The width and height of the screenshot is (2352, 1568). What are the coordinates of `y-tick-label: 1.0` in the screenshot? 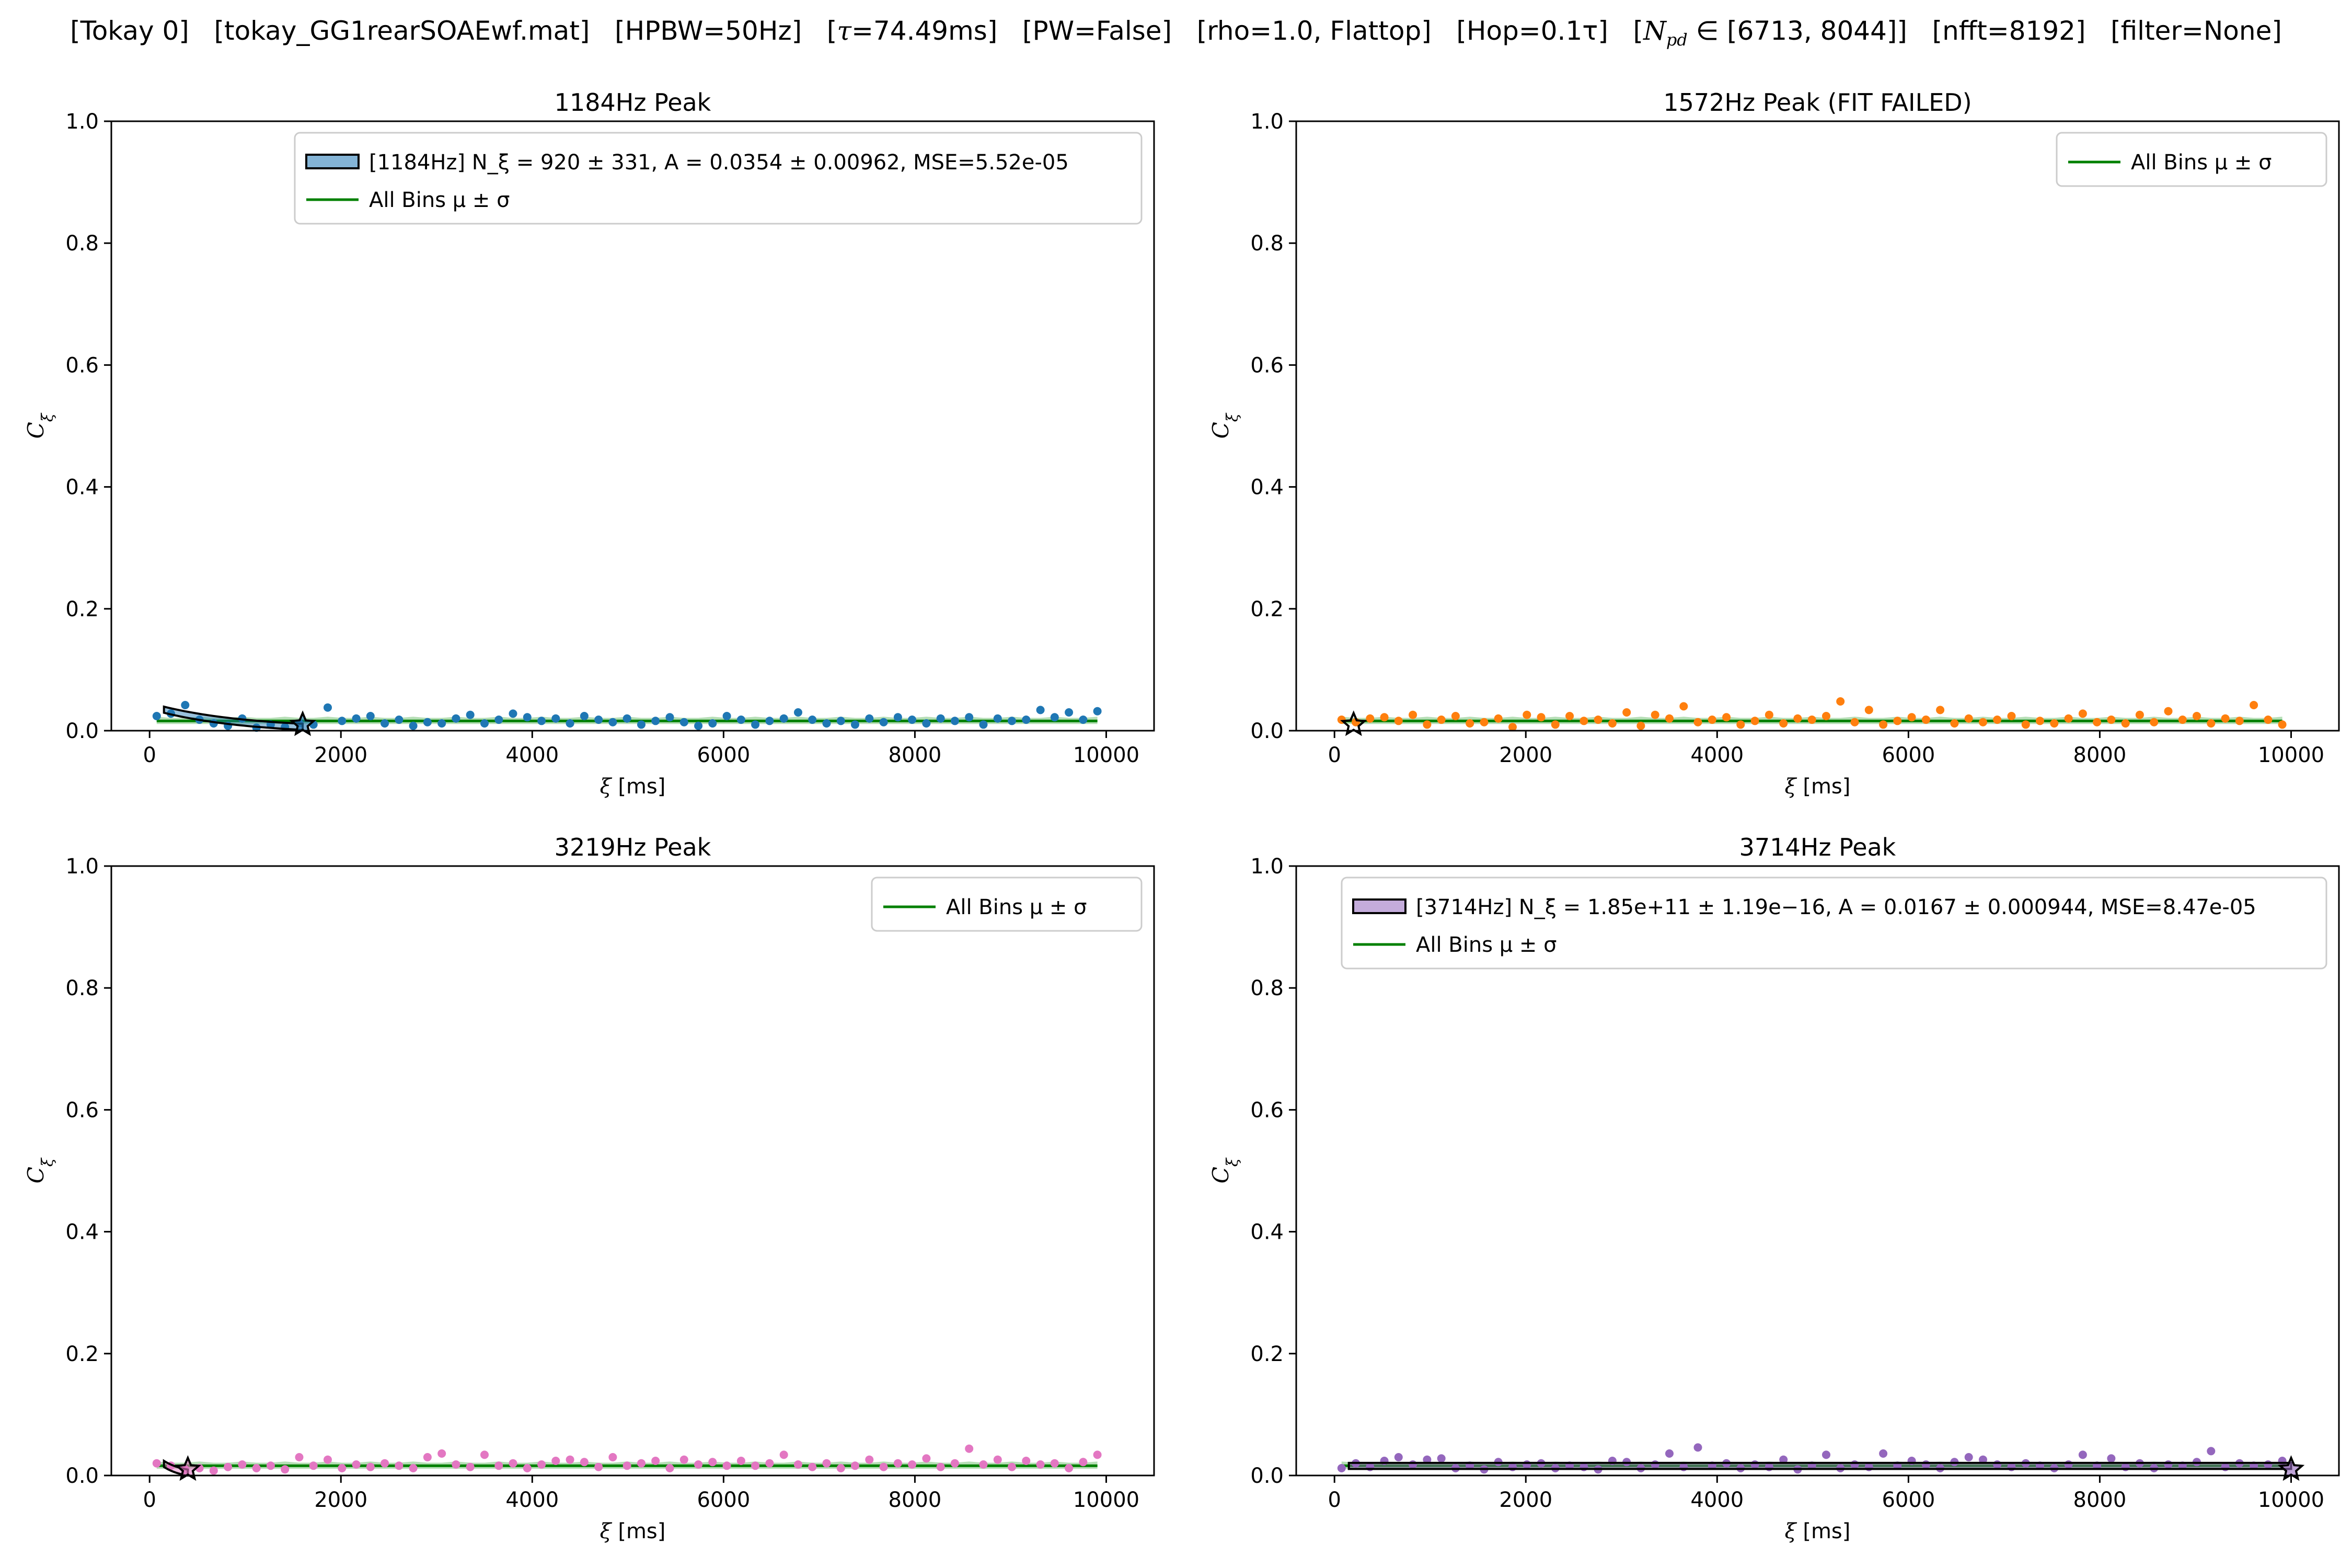 It's located at (82, 867).